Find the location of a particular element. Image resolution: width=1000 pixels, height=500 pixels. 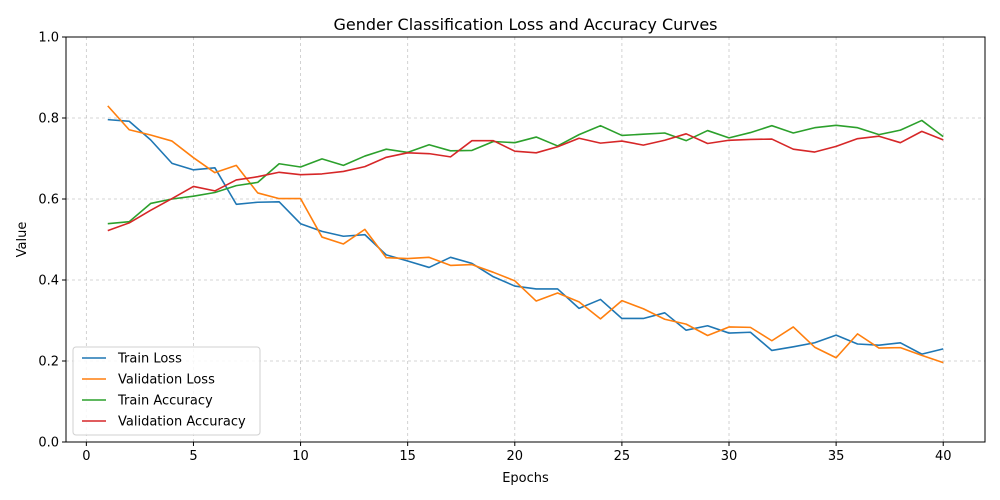

y-tick-label: 0.8 is located at coordinates (48, 119).